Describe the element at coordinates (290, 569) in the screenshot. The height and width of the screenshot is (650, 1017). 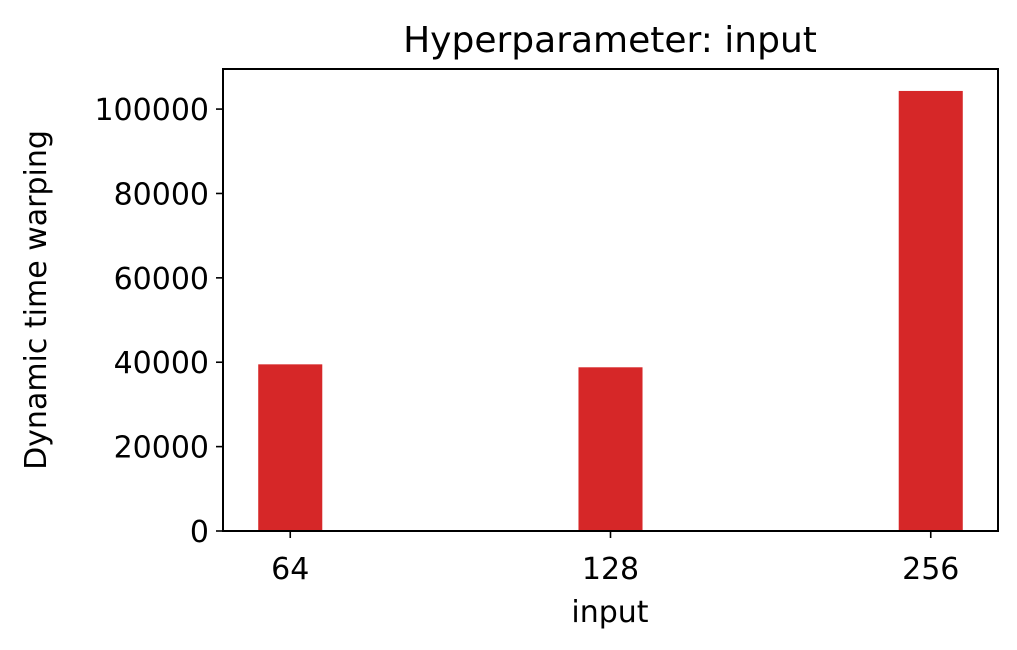
I see `x-tick-label: 64` at that location.